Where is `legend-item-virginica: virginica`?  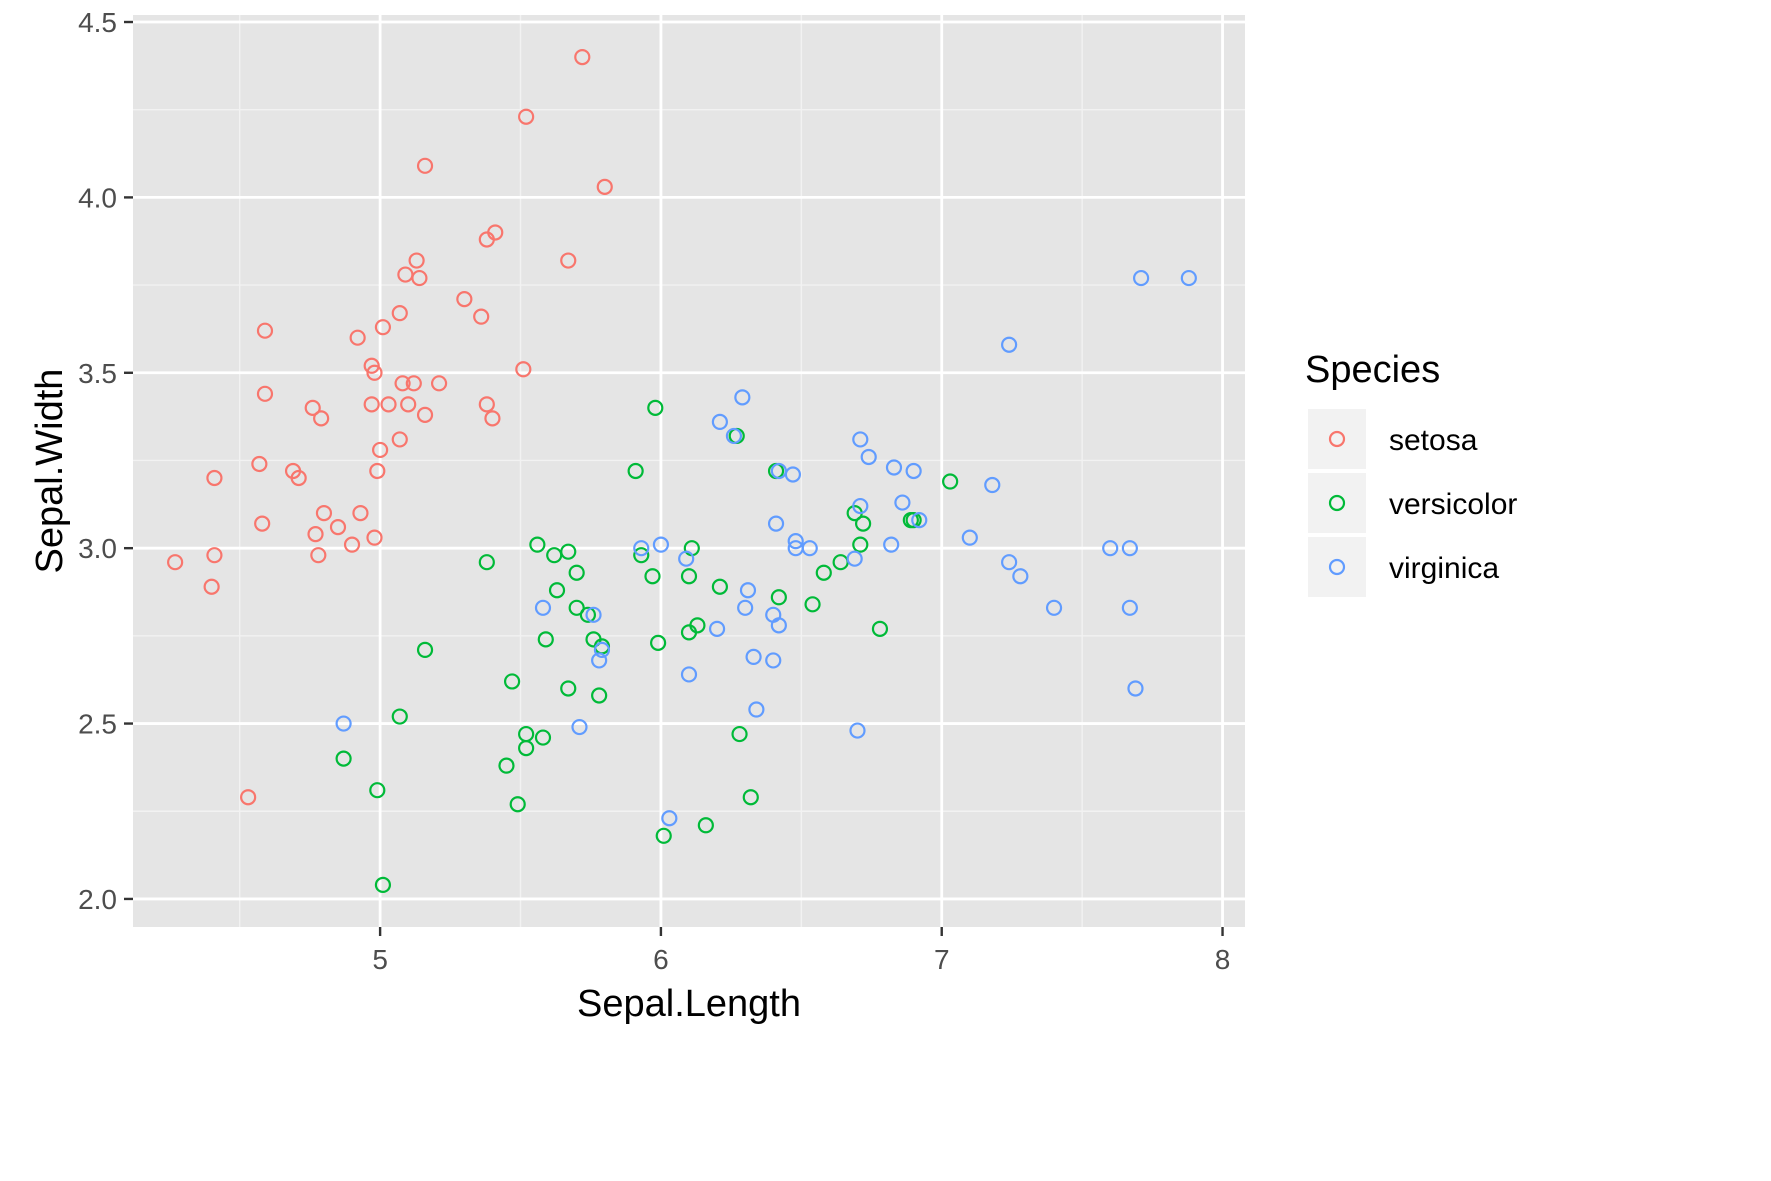
legend-item-virginica: virginica is located at coordinates (1403, 567).